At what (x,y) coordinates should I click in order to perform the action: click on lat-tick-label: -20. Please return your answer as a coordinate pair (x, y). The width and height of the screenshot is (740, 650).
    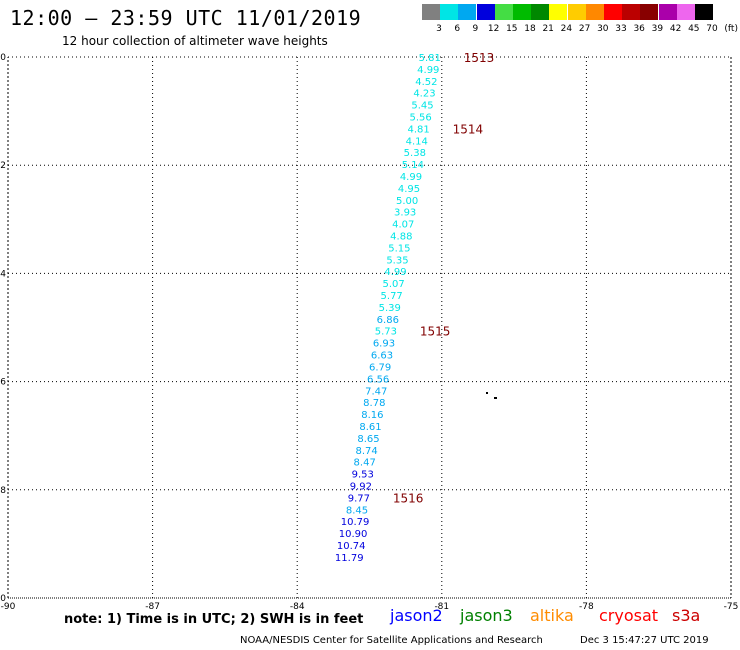
    Looking at the image, I should click on (3, 58).